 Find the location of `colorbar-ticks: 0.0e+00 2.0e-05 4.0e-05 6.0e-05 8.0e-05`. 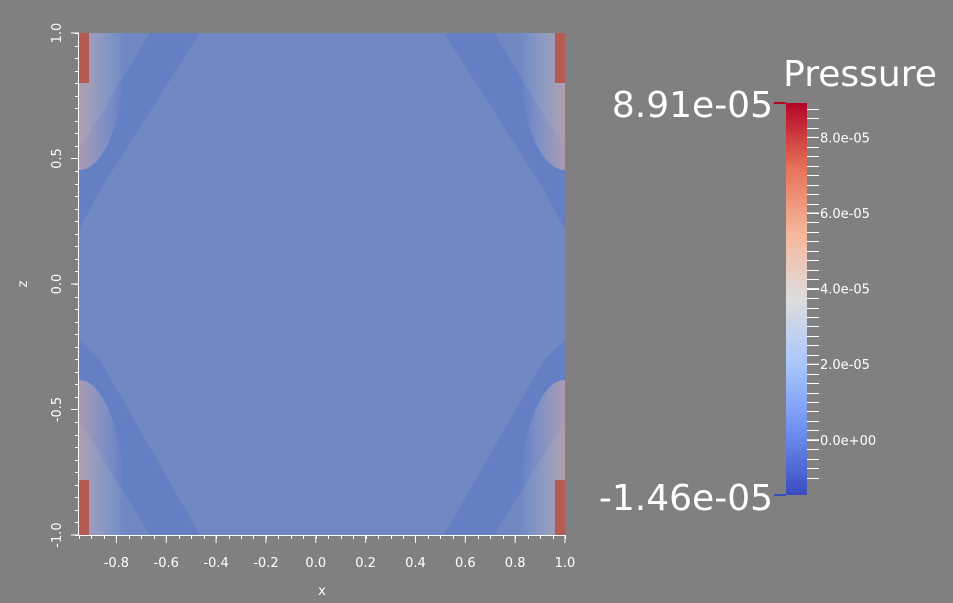

colorbar-ticks: 0.0e+00 2.0e-05 4.0e-05 6.0e-05 8.0e-05 is located at coordinates (825, 299).